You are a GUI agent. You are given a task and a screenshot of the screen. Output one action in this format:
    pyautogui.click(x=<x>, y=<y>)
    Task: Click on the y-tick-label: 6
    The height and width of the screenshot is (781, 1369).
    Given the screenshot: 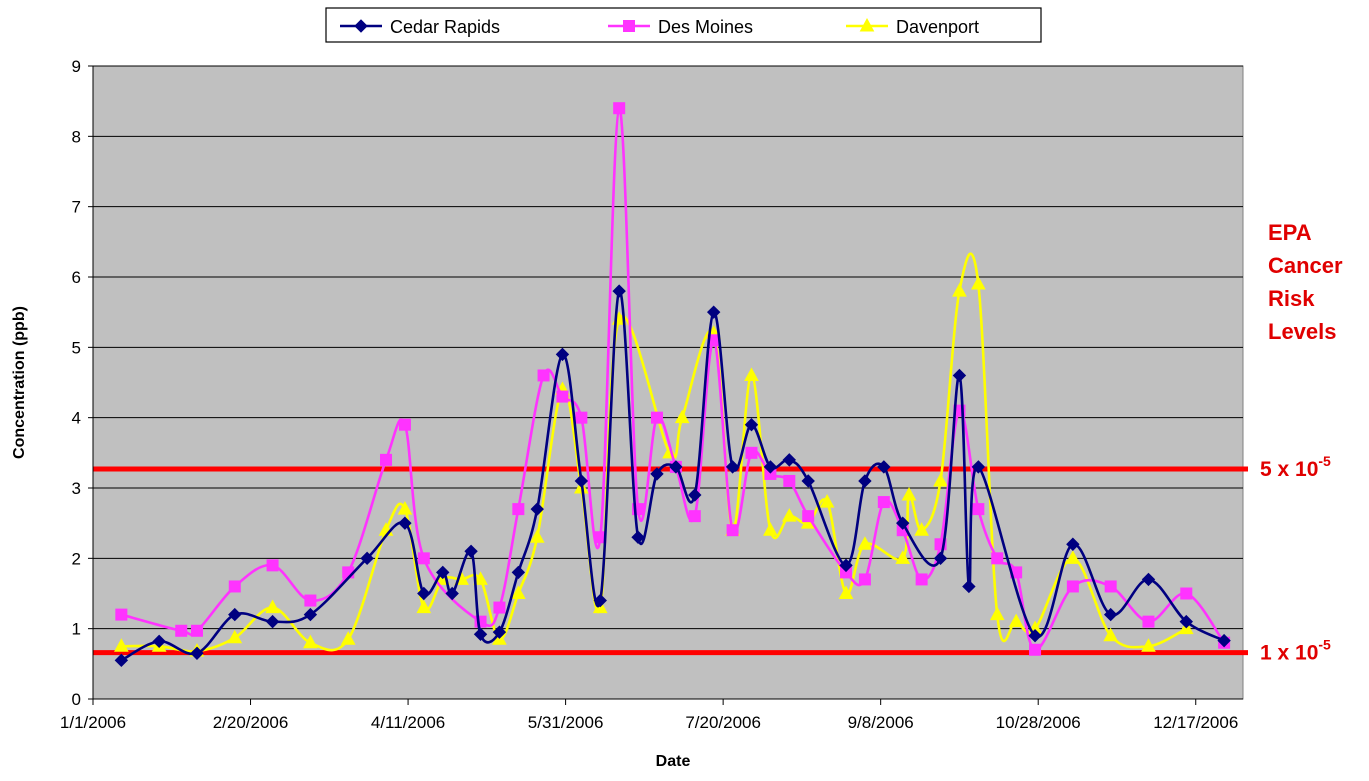 What is the action you would take?
    pyautogui.click(x=76, y=277)
    